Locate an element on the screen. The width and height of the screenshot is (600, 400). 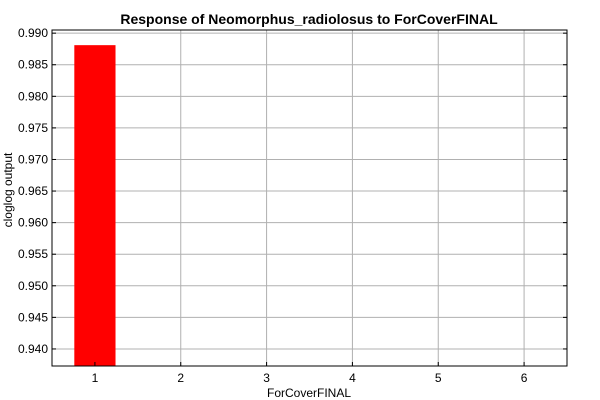
x-tick-label: 1 is located at coordinates (95, 378).